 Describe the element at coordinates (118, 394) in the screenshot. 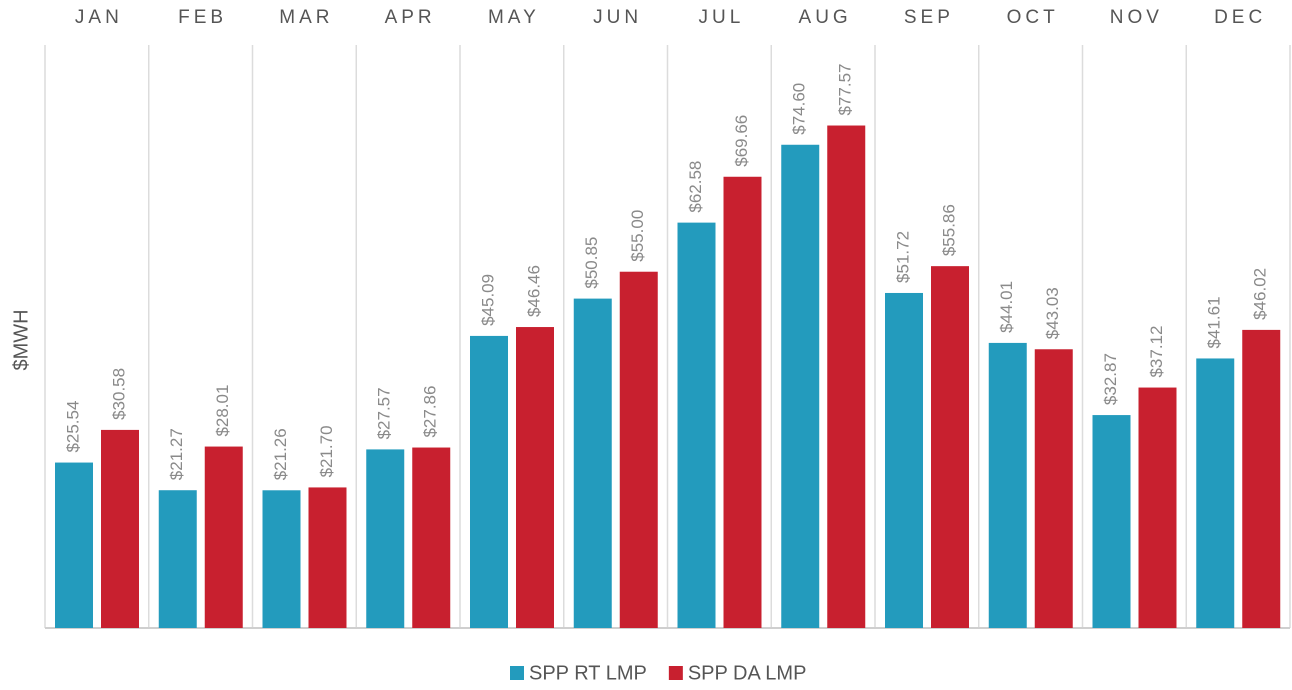

I see `value-label: $30.58` at that location.